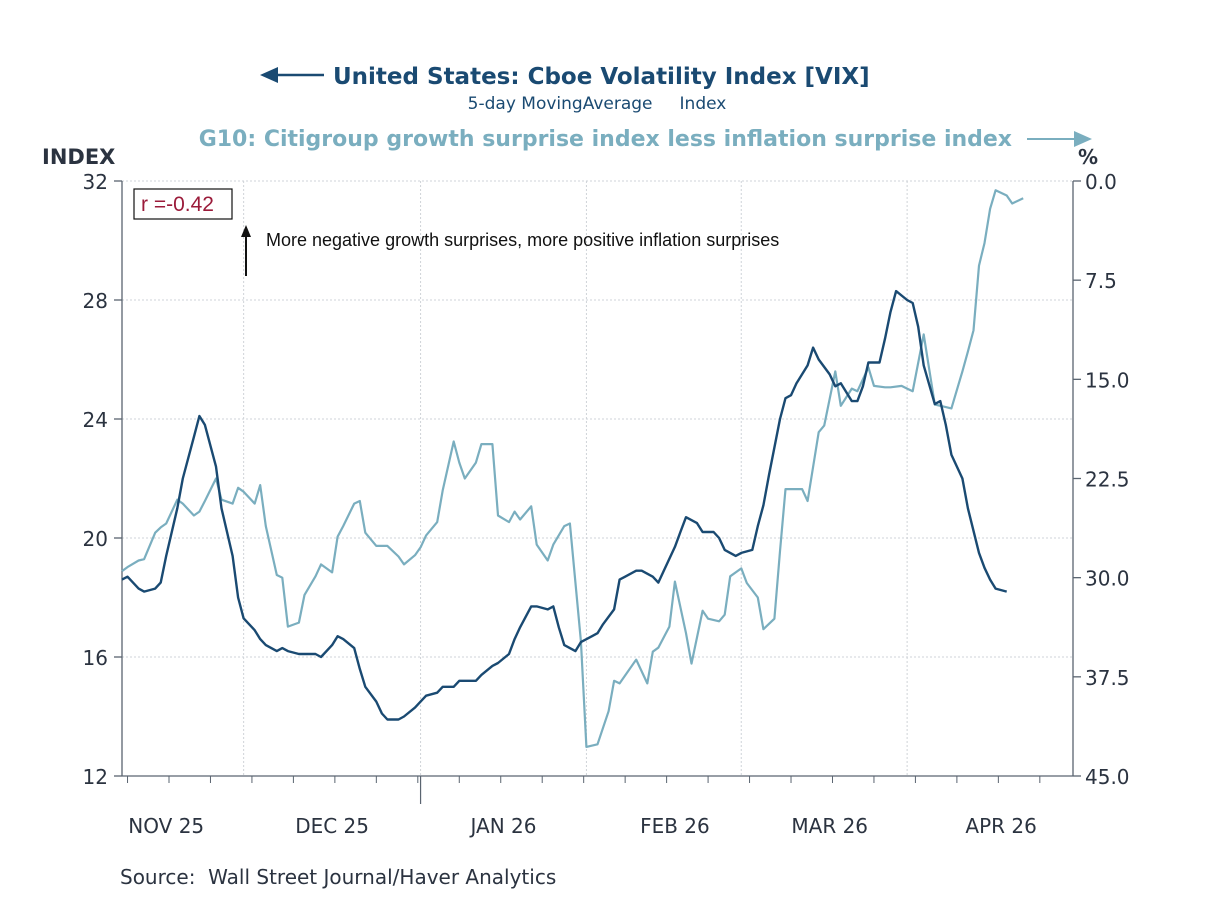 The height and width of the screenshot is (906, 1208). Describe the element at coordinates (78, 157) in the screenshot. I see `left-axis-title: INDEX` at that location.